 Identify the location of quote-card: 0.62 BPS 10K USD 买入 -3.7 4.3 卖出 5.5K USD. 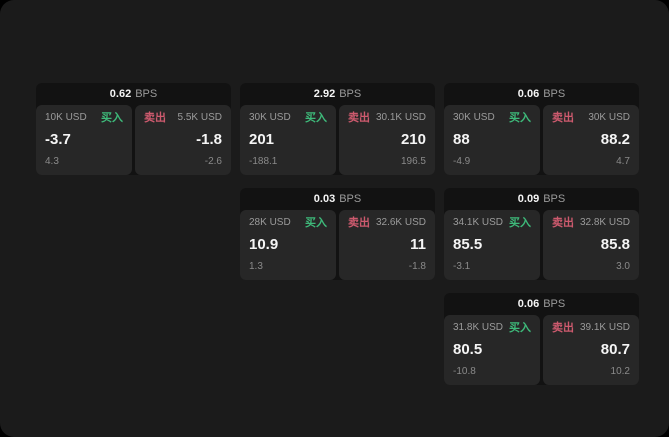
(133, 129).